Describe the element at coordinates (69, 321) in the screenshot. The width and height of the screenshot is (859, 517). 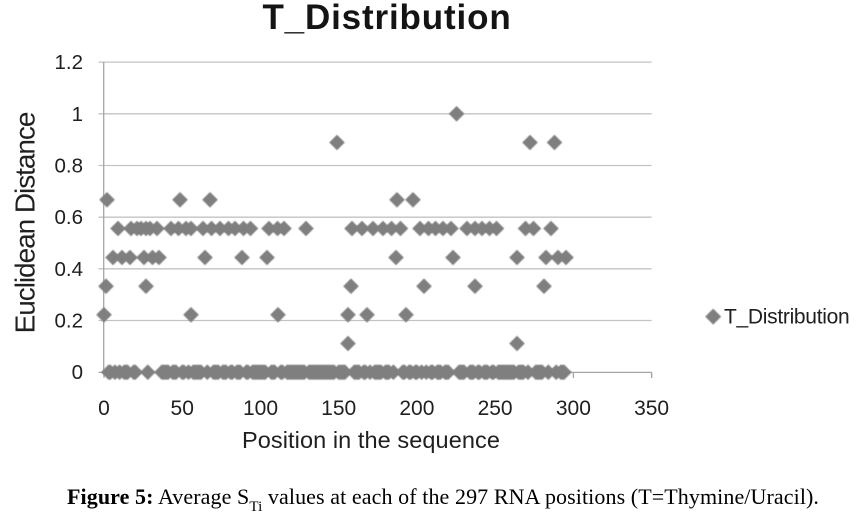
I see `svg-text: 0.2` at that location.